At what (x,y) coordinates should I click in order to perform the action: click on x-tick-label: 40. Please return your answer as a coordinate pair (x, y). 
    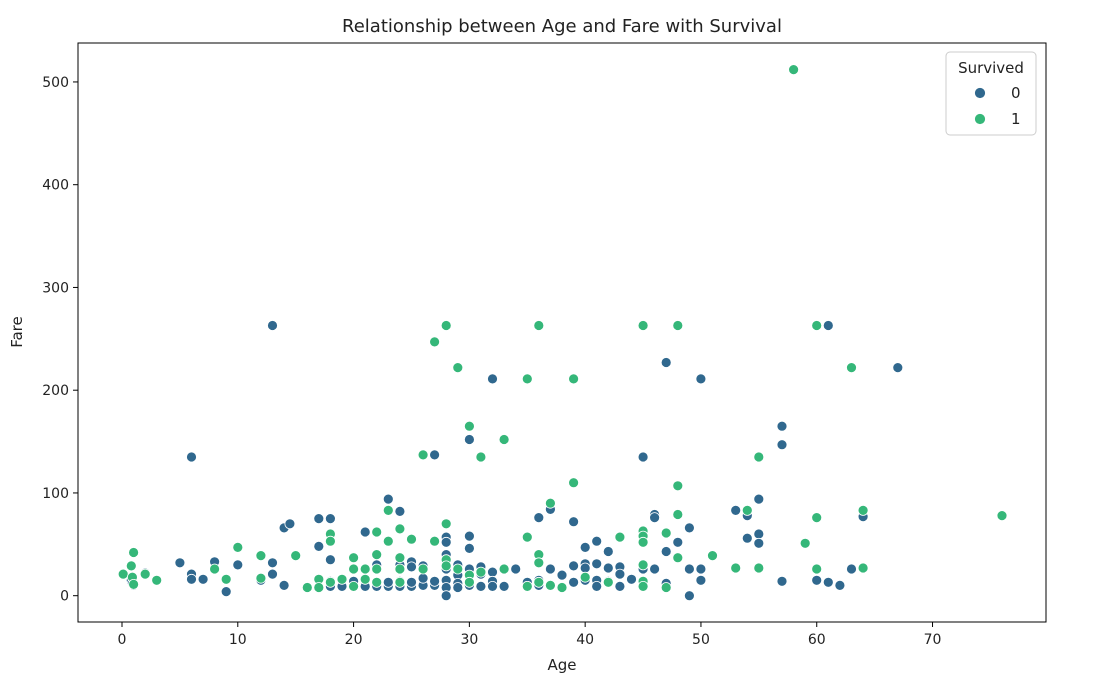
    Looking at the image, I should click on (585, 640).